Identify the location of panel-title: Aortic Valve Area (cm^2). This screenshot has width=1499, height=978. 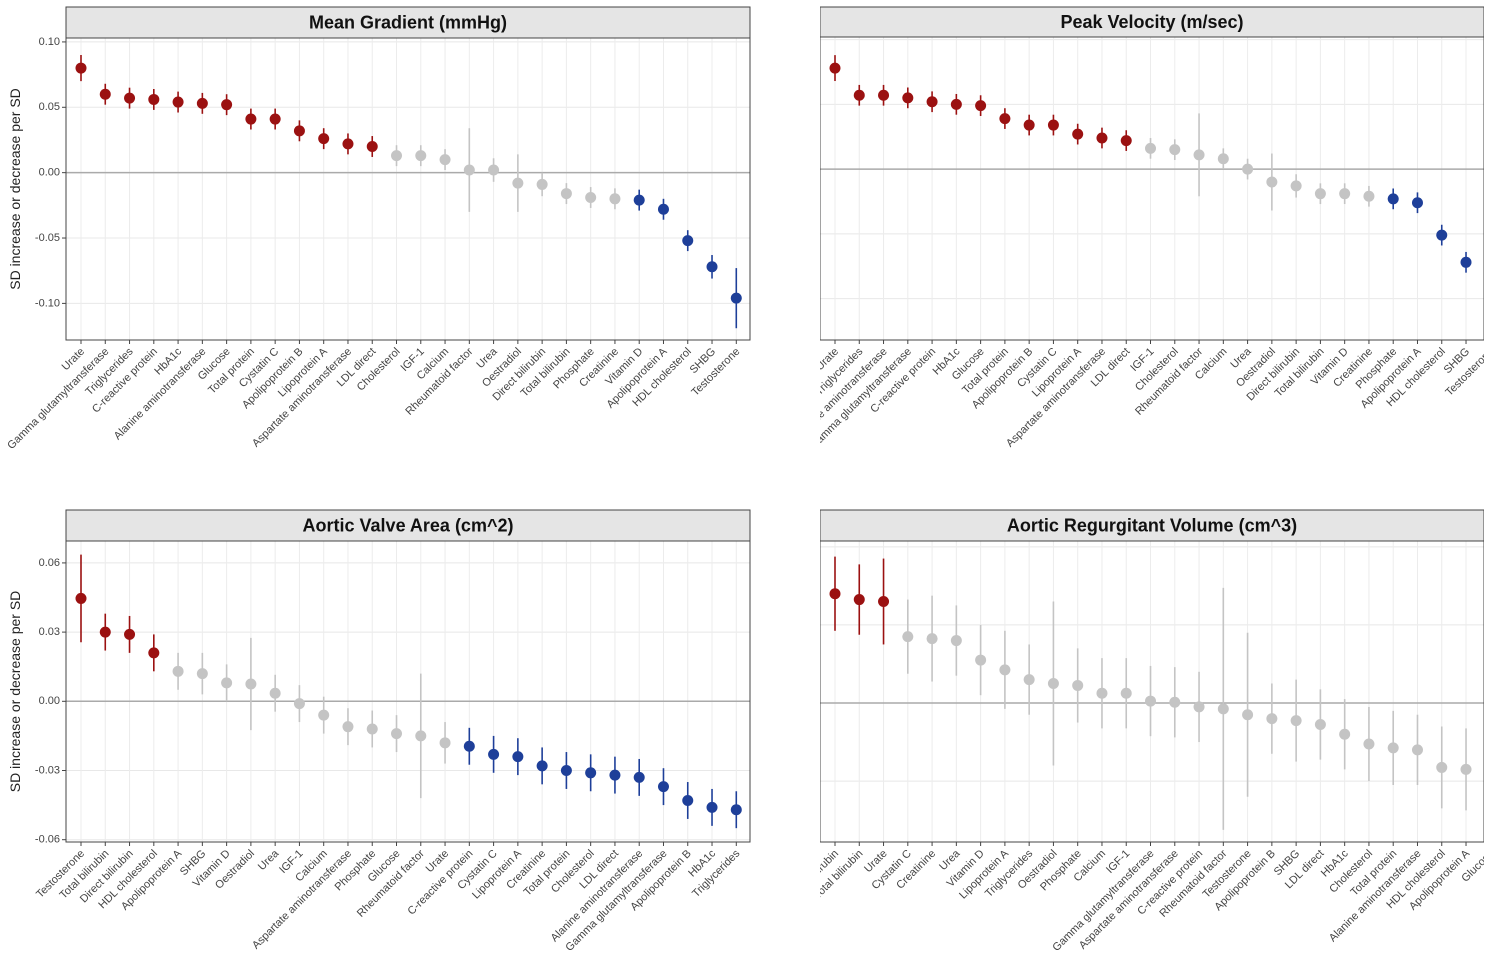
(408, 525).